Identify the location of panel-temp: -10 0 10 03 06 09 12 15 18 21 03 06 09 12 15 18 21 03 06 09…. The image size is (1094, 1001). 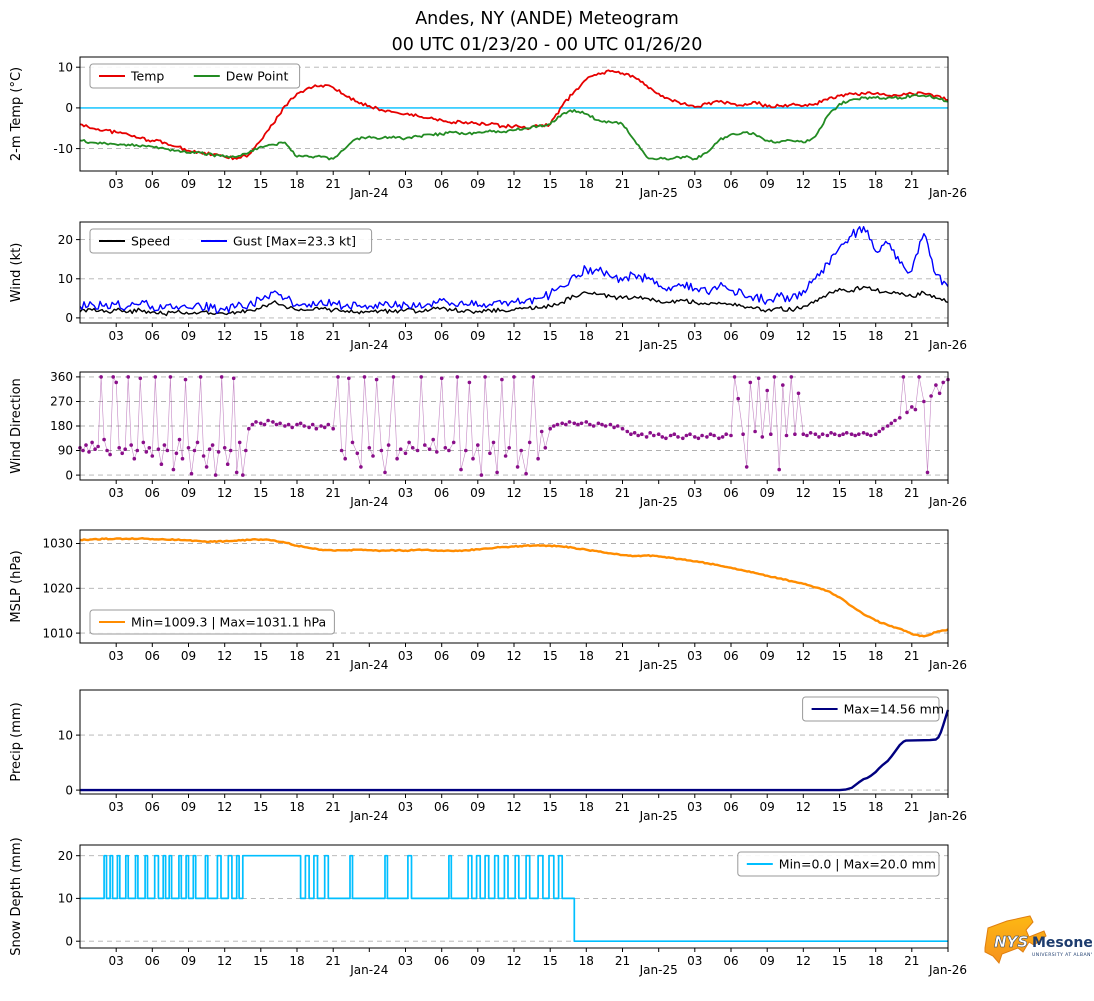
(488, 128).